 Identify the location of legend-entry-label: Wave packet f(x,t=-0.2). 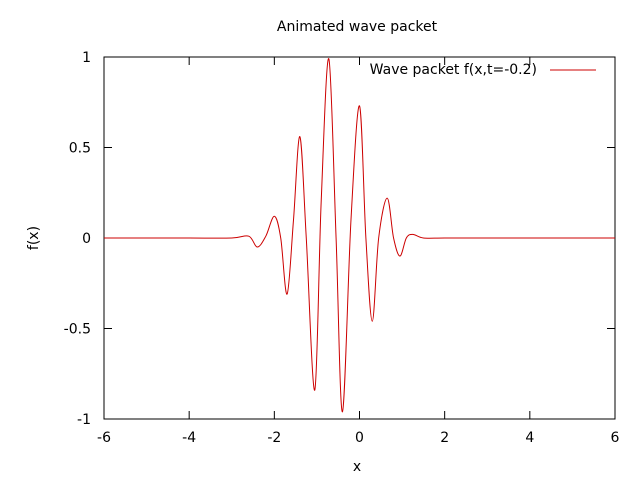
(453, 70).